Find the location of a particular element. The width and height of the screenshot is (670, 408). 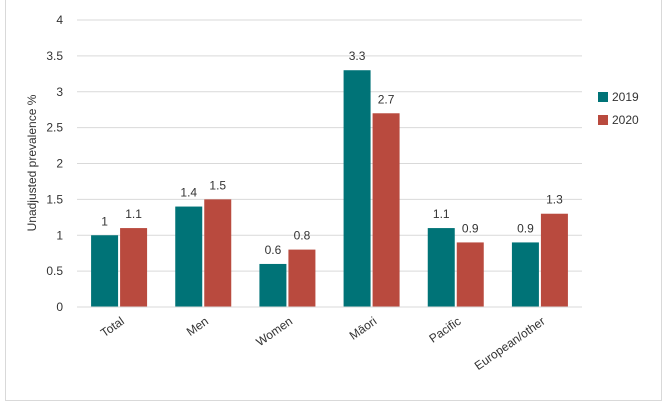

data-label: 2.7 is located at coordinates (386, 99).